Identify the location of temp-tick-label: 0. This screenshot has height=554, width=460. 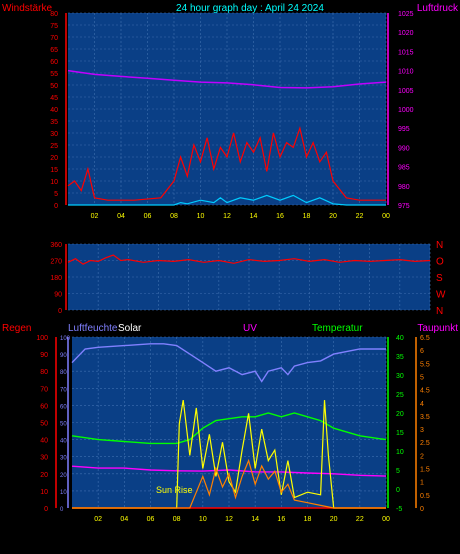
(398, 490).